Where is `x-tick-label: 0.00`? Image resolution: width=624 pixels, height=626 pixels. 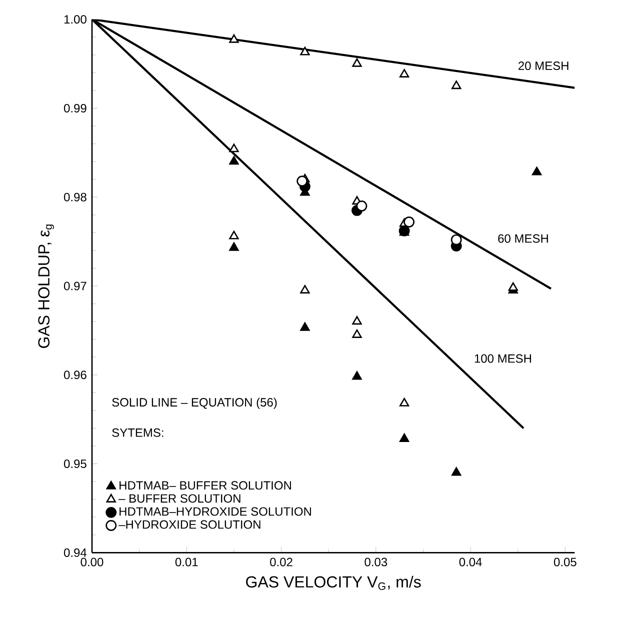 x-tick-label: 0.00 is located at coordinates (92, 562).